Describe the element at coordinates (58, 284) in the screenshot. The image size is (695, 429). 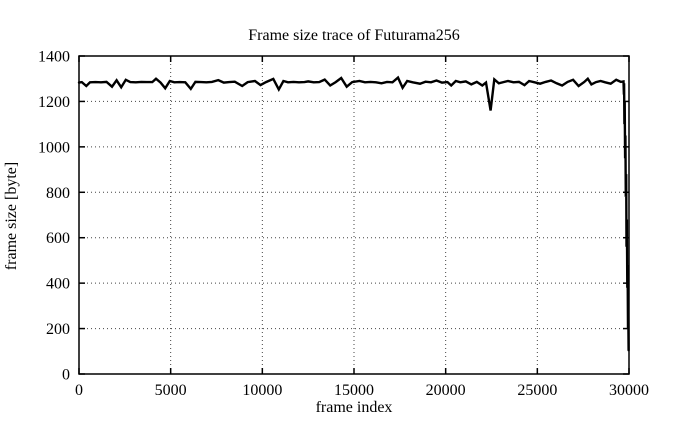
I see `y-tick-label: 400` at that location.